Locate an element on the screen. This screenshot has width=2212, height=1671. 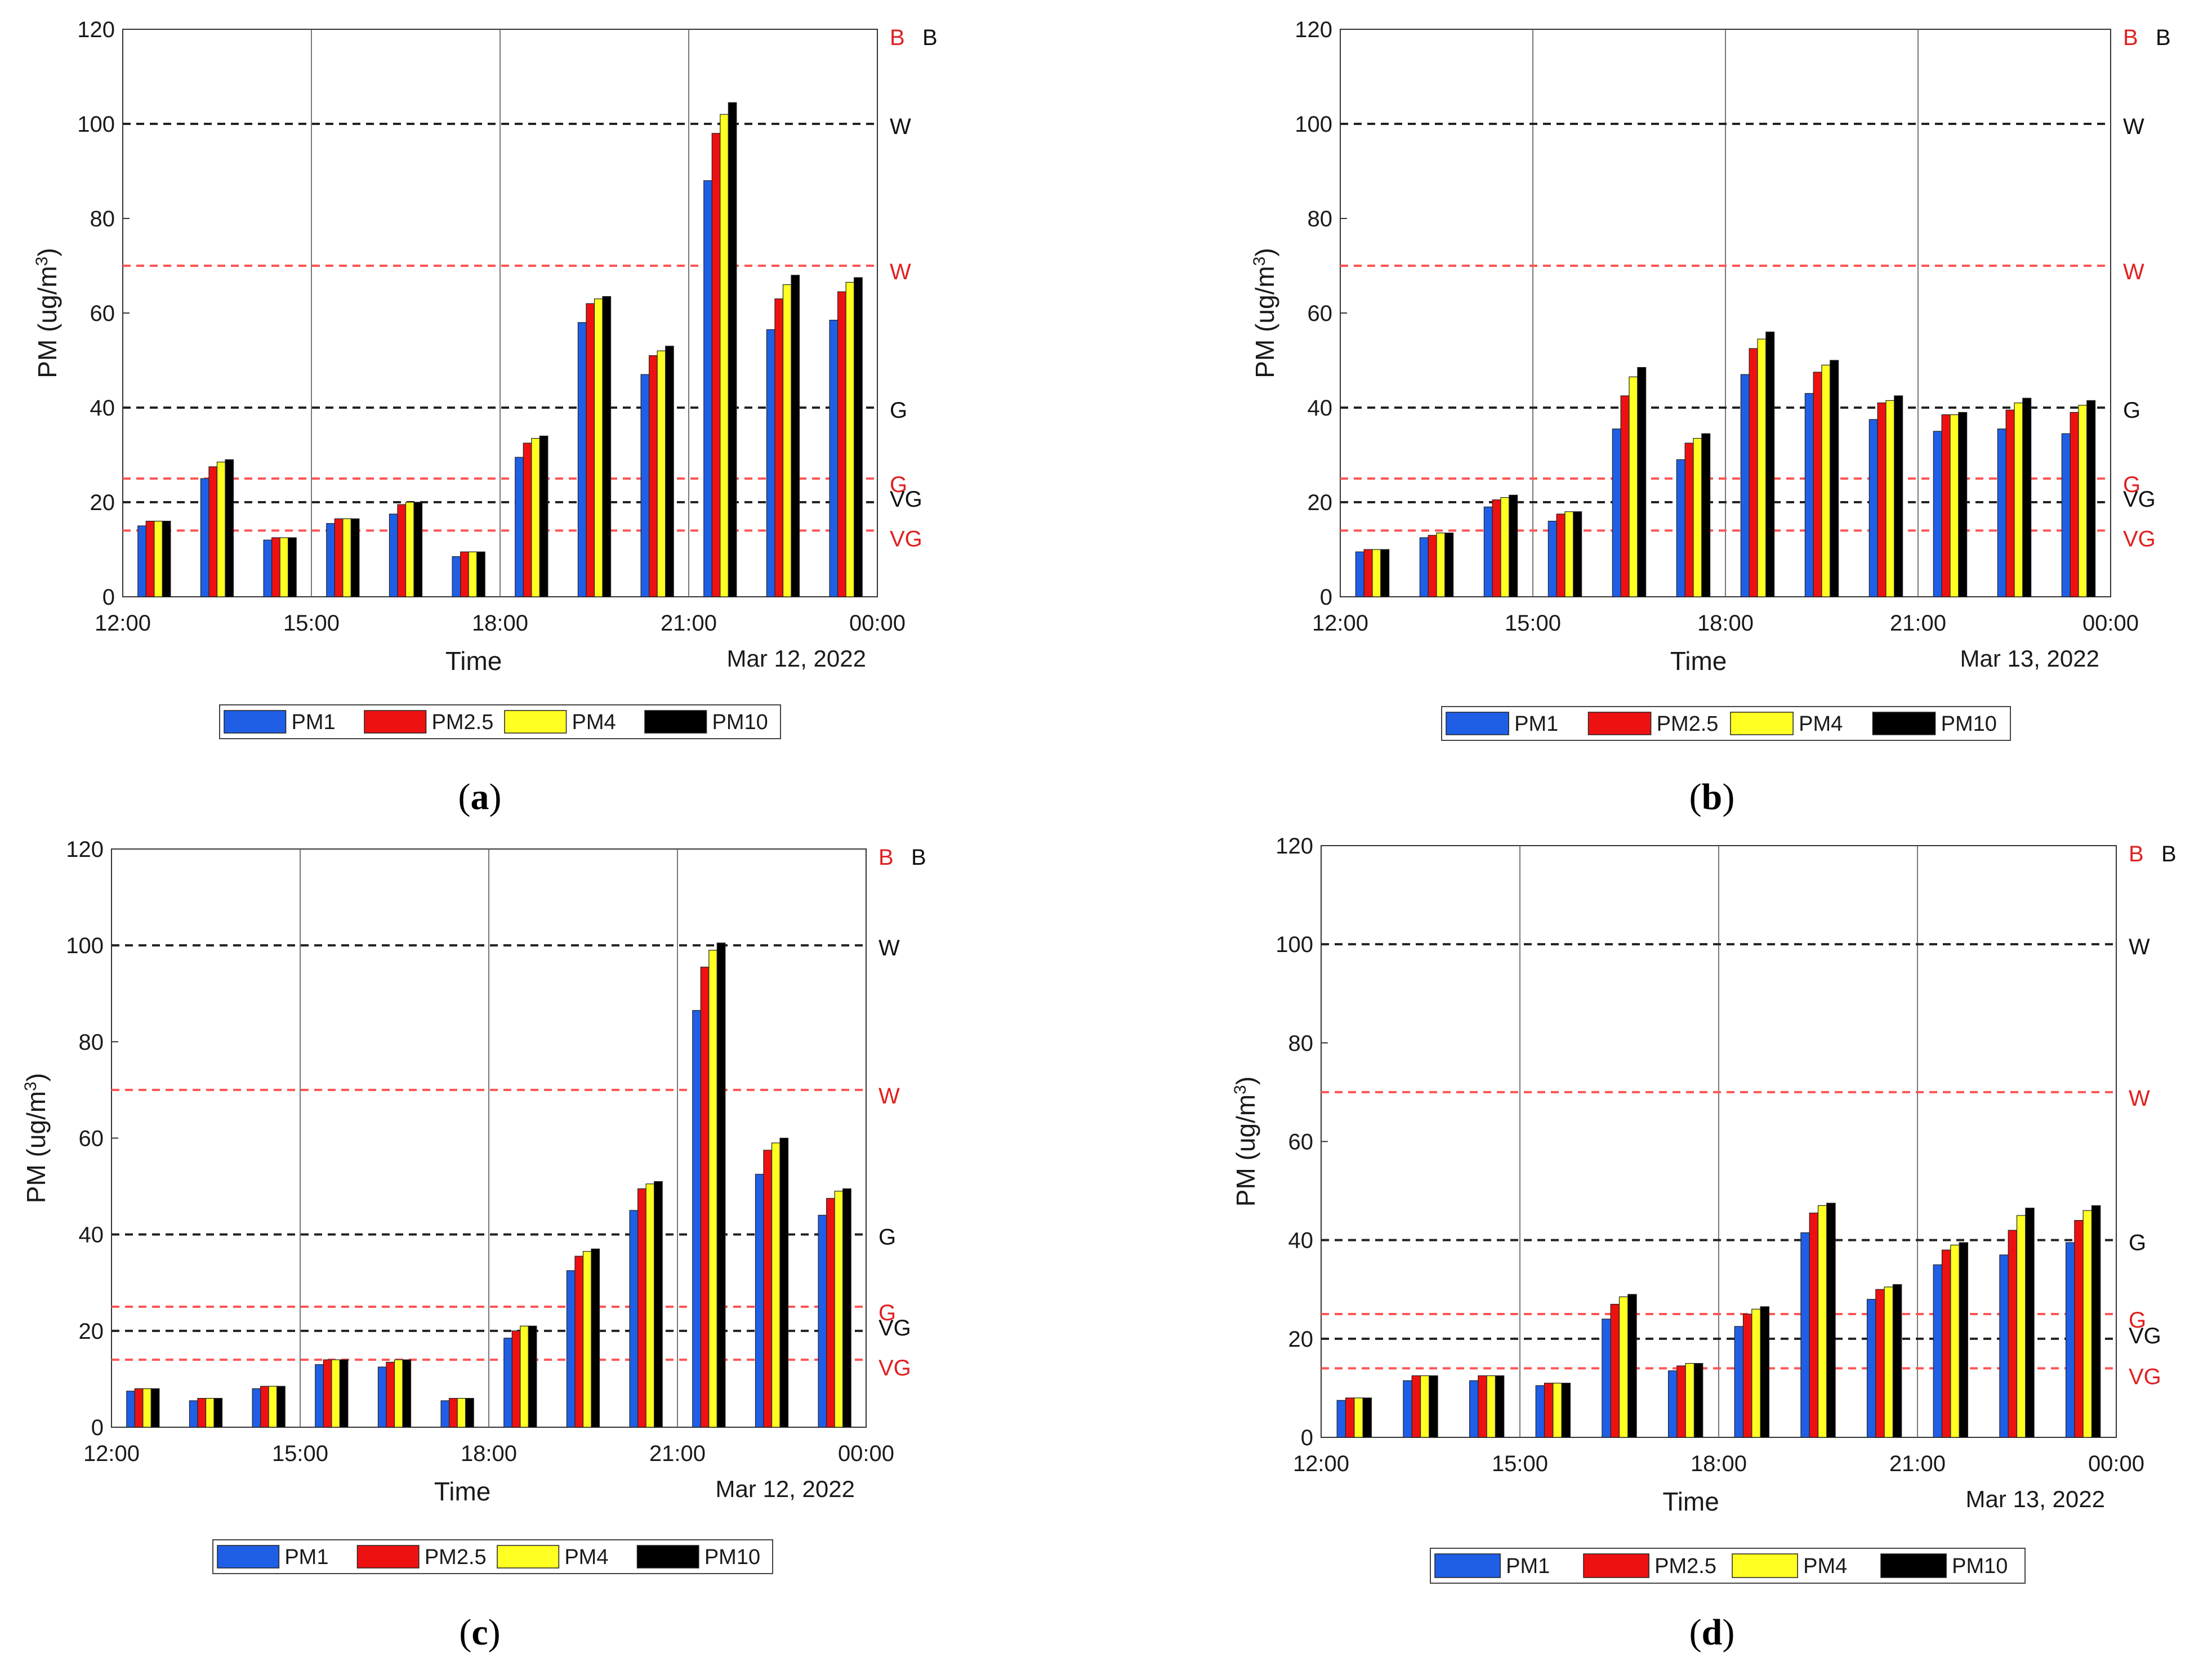
y-axis-title: PM (ug/m3) is located at coordinates (48, 313).